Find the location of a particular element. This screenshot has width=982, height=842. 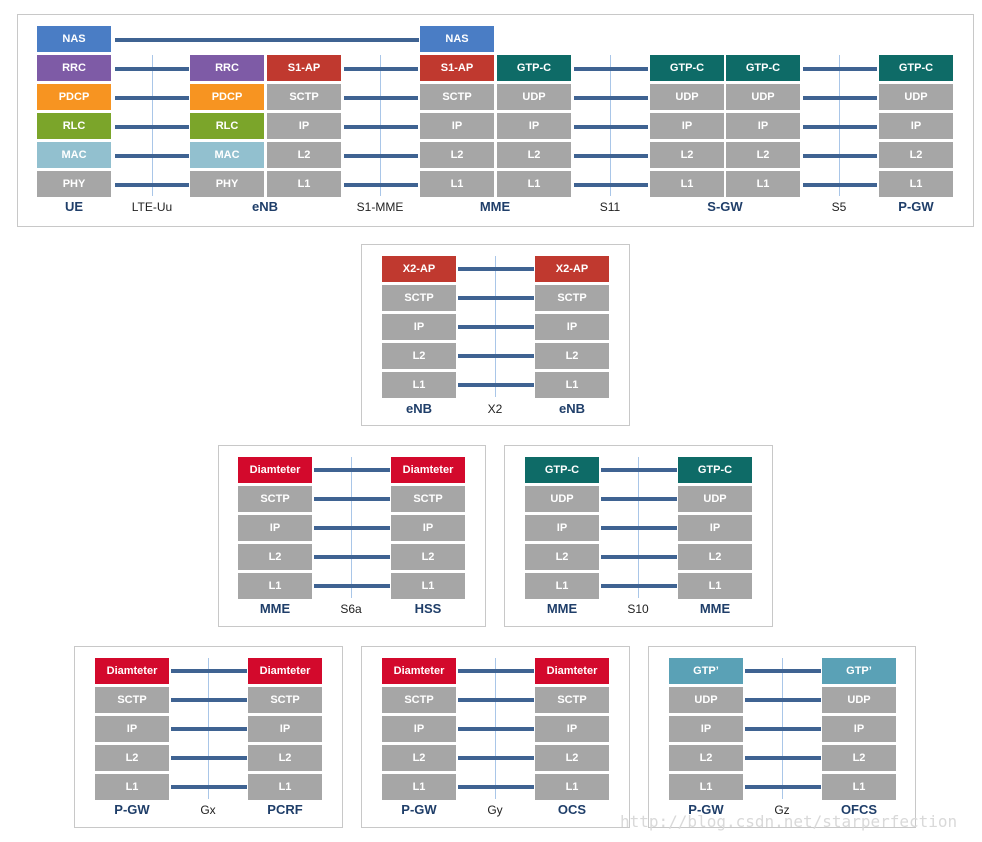

gz-link-udp is located at coordinates (783, 700).